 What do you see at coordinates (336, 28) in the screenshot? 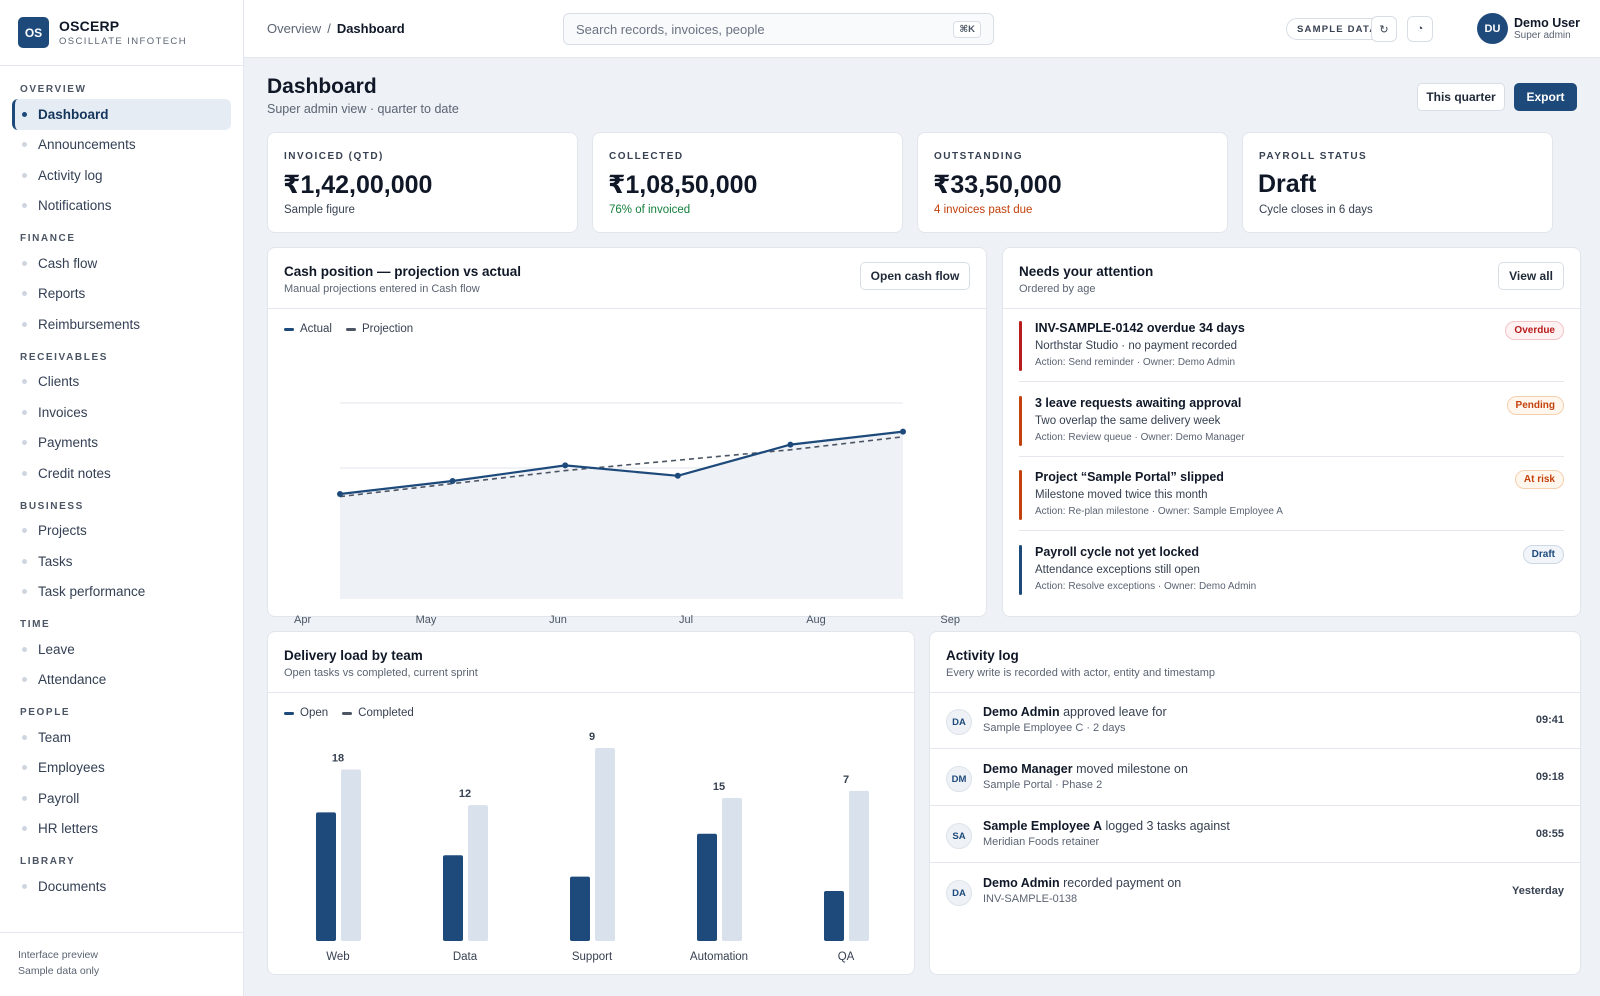
I see `breadcrumb: Overview / Dashboard` at bounding box center [336, 28].